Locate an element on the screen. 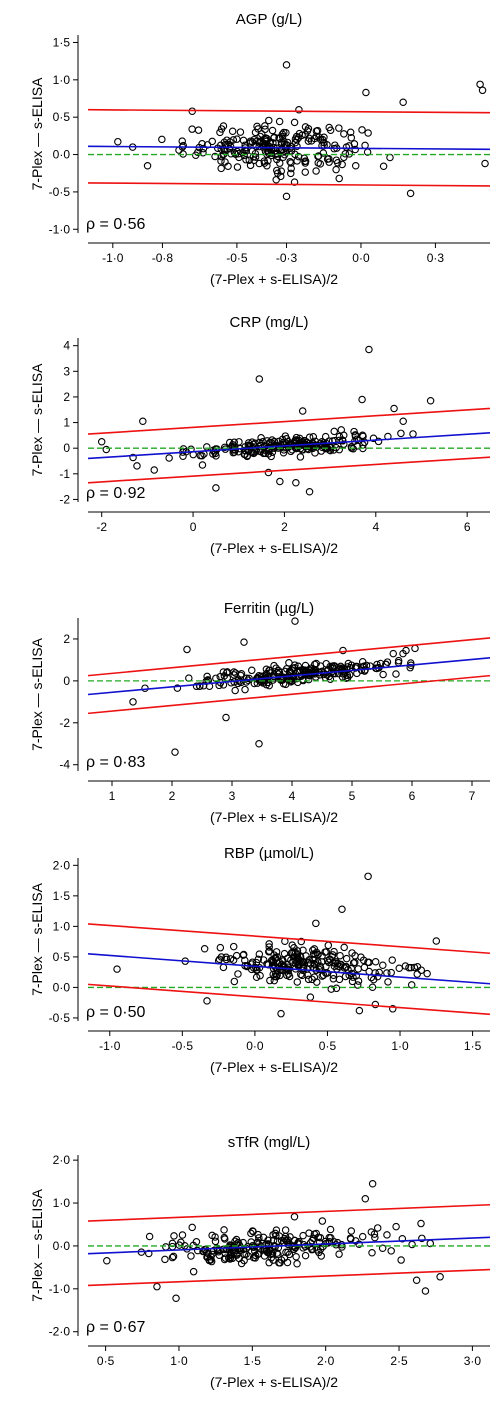 Image resolution: width=502 pixels, height=1419 pixels. x-tick-label: 1·0 is located at coordinates (179, 1361).